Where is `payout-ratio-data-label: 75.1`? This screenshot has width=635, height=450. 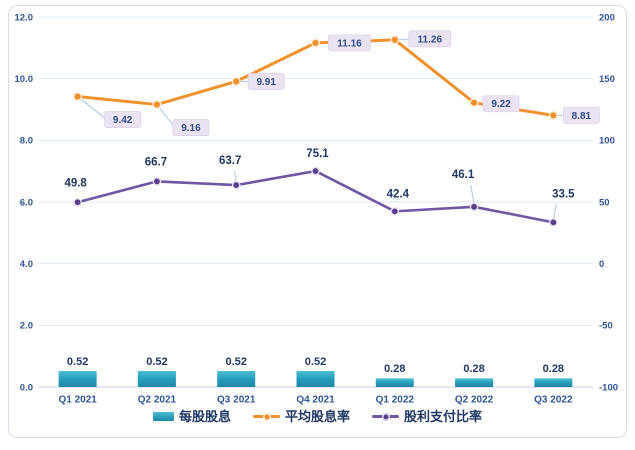 payout-ratio-data-label: 75.1 is located at coordinates (317, 154).